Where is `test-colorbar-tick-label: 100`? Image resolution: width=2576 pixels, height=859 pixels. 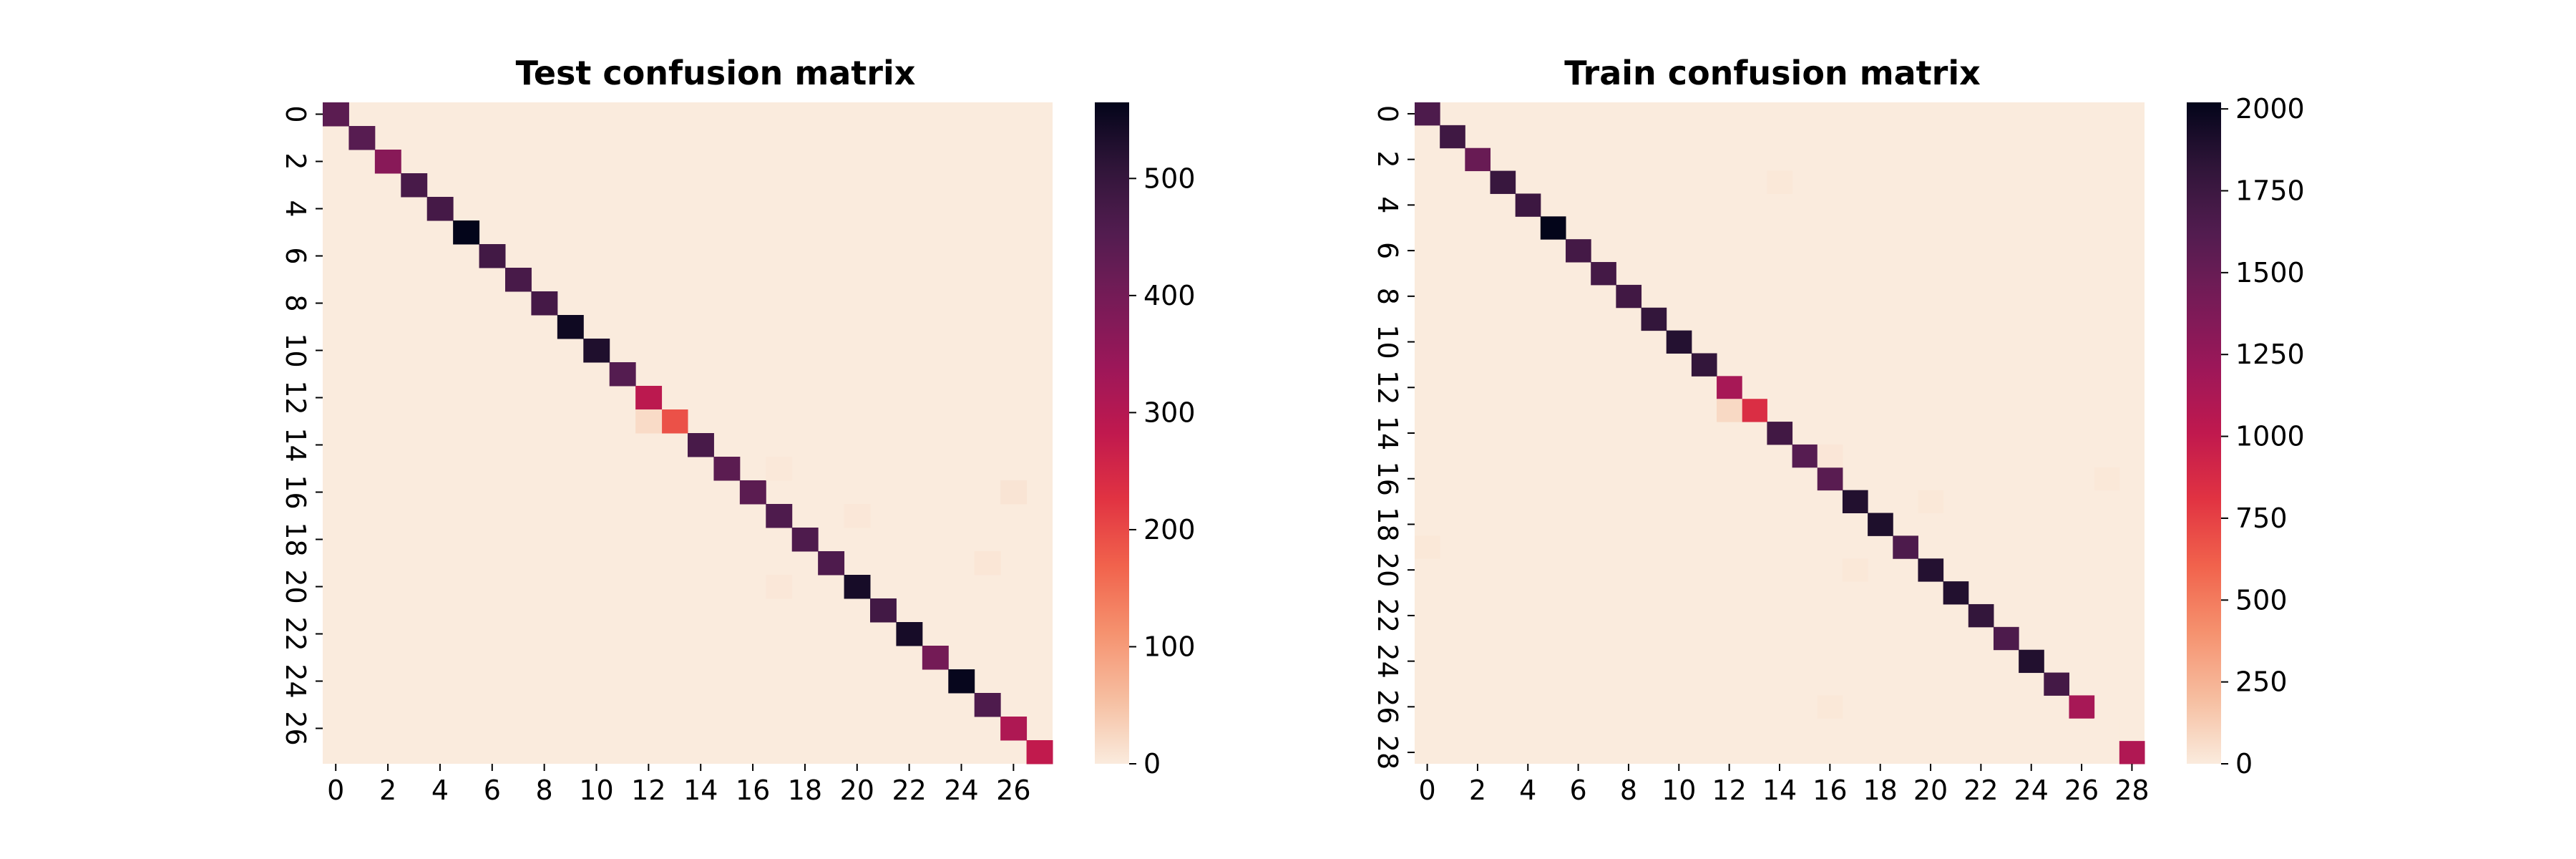
test-colorbar-tick-label: 100 is located at coordinates (1169, 646).